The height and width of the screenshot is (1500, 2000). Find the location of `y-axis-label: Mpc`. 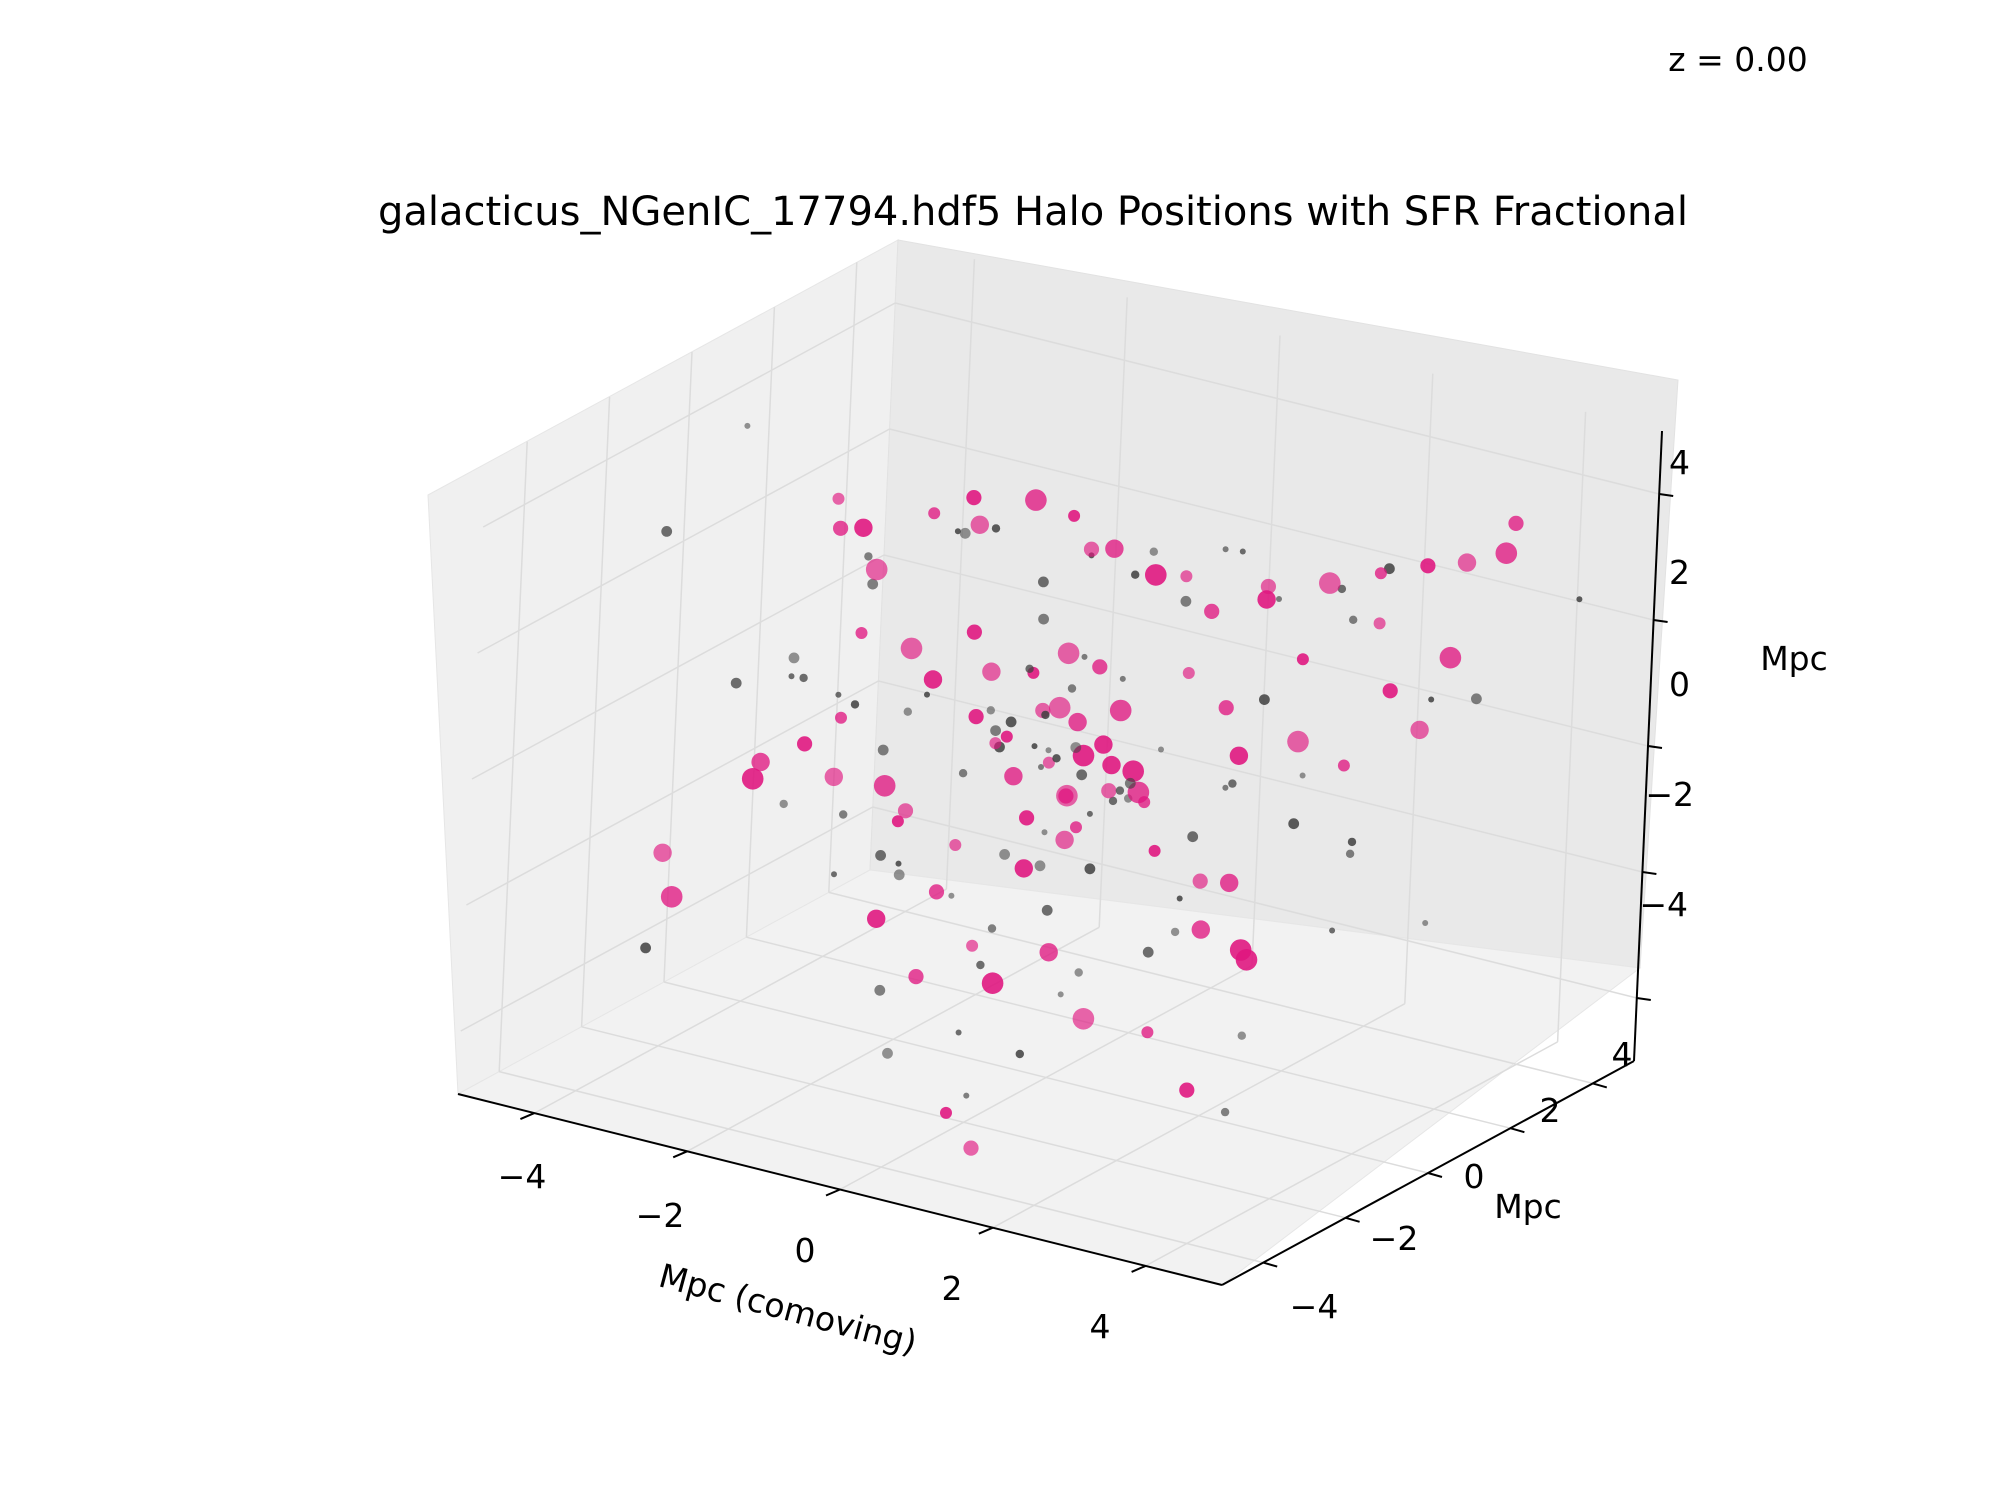

y-axis-label: Mpc is located at coordinates (1528, 1206).